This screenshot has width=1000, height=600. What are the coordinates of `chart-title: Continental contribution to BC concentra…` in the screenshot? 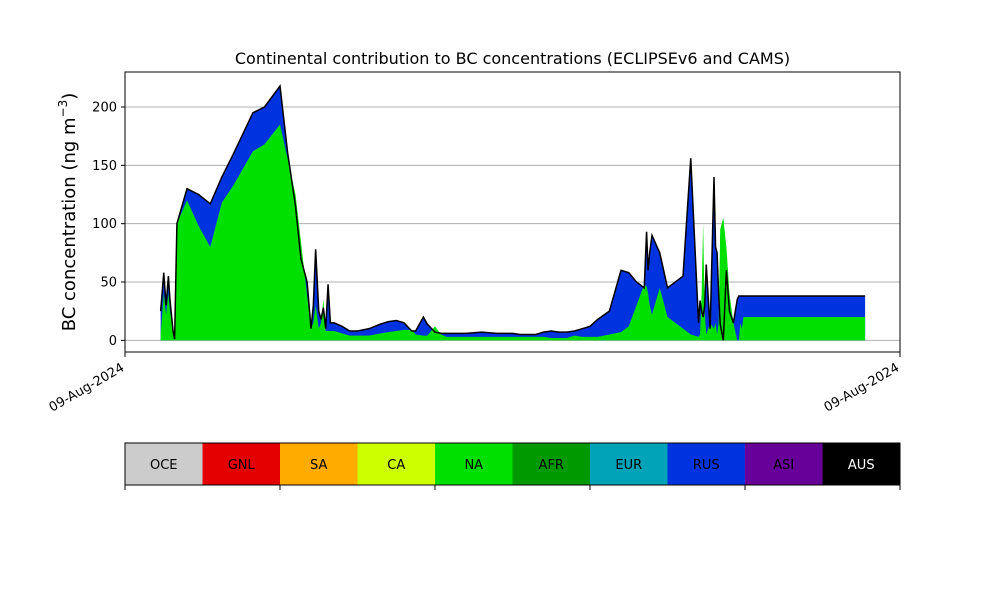 It's located at (512, 58).